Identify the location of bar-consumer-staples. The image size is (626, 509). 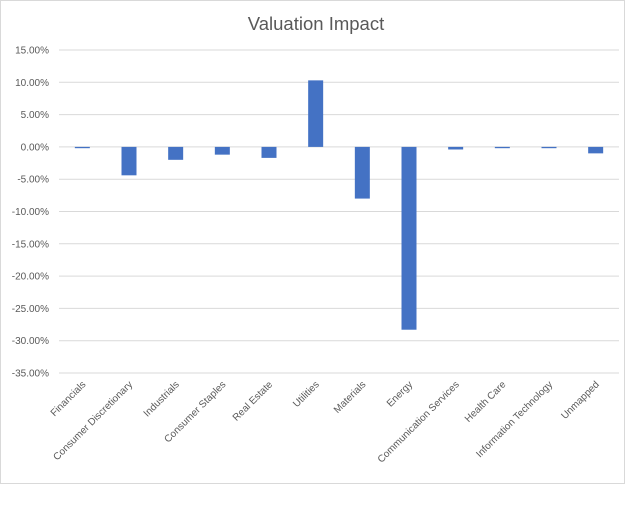
(222, 150).